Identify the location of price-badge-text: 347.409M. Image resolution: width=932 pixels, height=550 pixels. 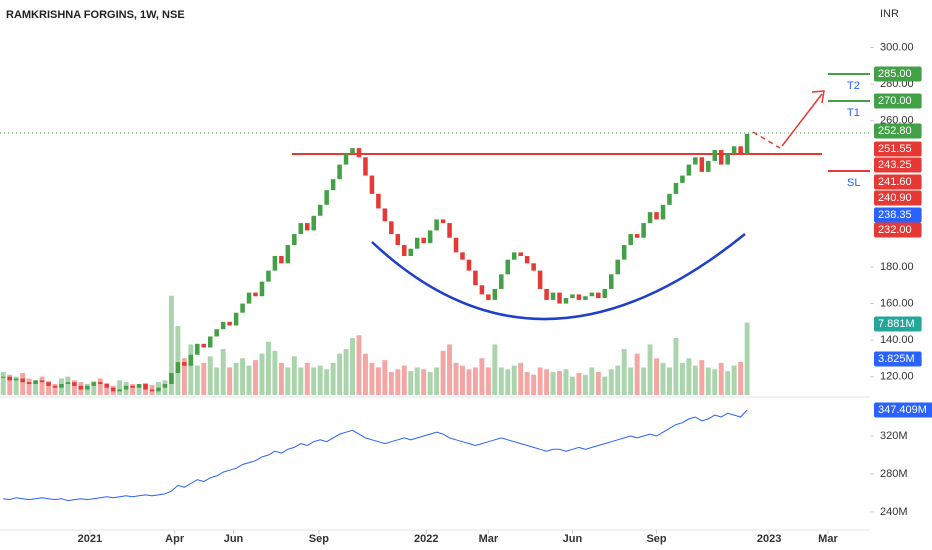
(902, 410).